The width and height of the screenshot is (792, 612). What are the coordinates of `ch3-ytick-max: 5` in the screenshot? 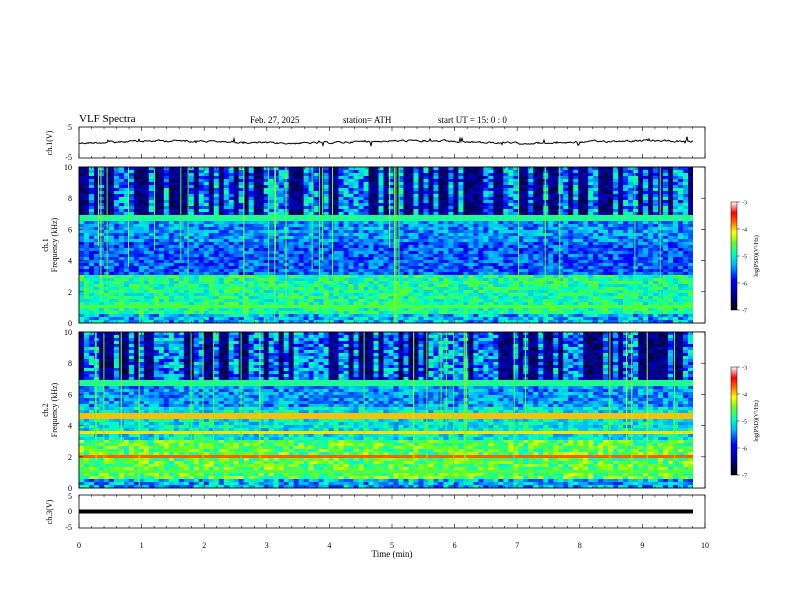 It's located at (70, 496).